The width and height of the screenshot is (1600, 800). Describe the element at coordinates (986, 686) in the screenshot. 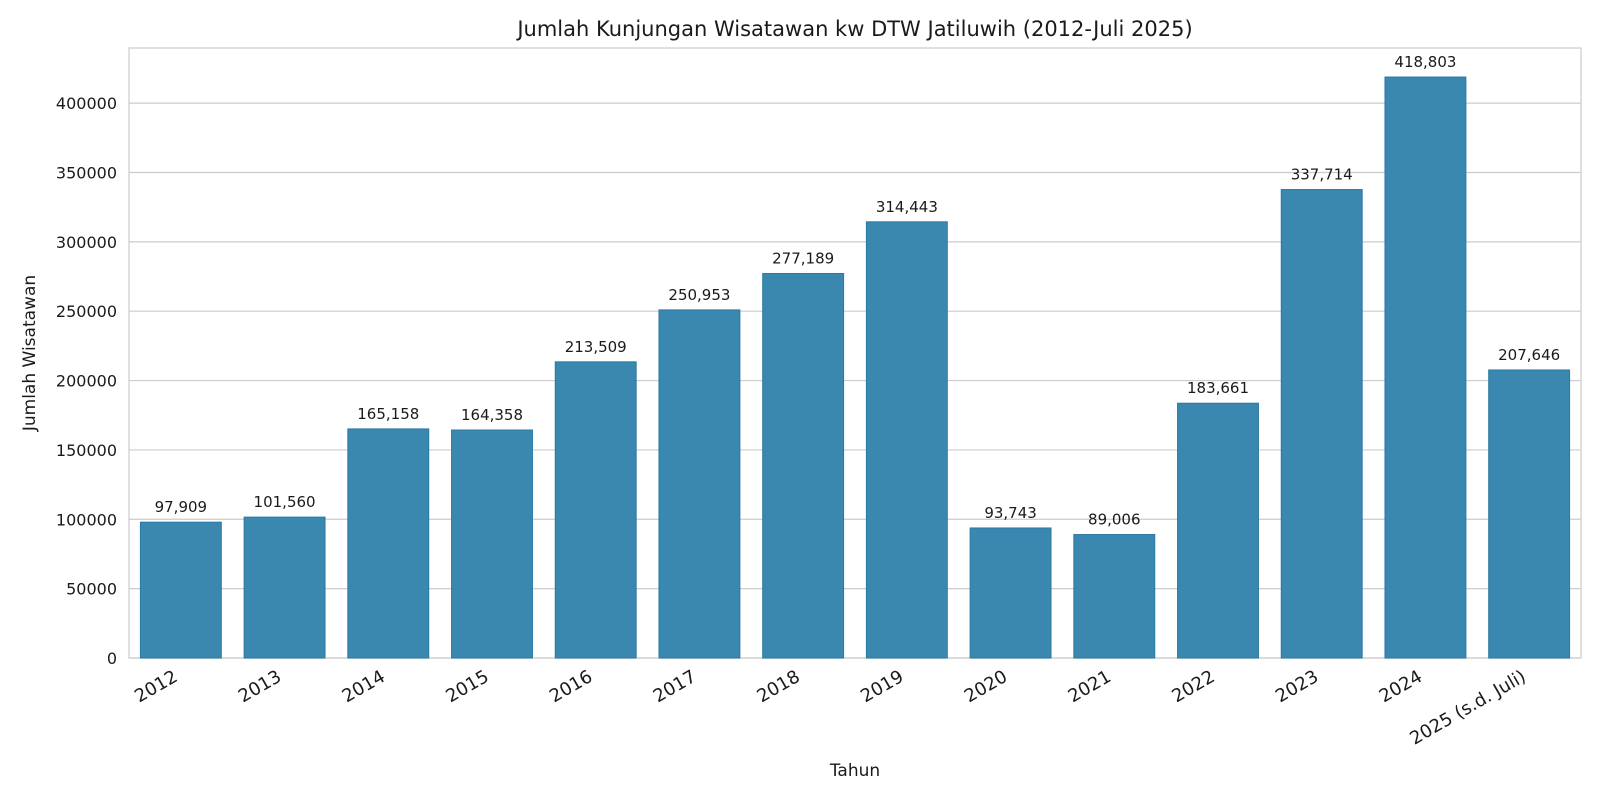

I see `x-tick-label: 2020` at that location.